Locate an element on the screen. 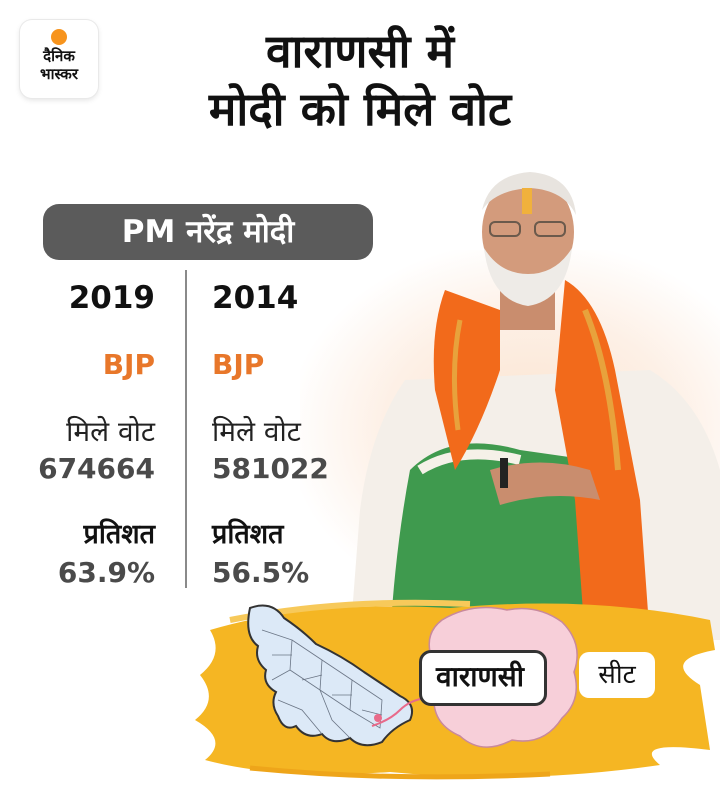 Image resolution: width=720 pixels, height=790 pixels. dainik-bhaskar-logo: दैनिक भास्कर is located at coordinates (59, 59).